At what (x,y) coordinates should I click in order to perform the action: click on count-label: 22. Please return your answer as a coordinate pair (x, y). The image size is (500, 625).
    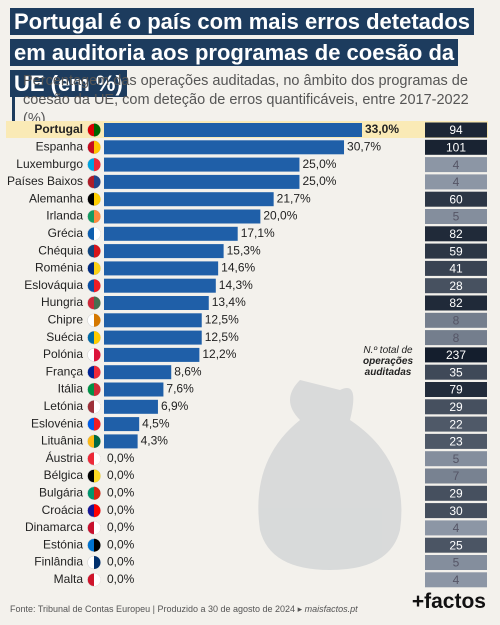
    Looking at the image, I should click on (456, 424).